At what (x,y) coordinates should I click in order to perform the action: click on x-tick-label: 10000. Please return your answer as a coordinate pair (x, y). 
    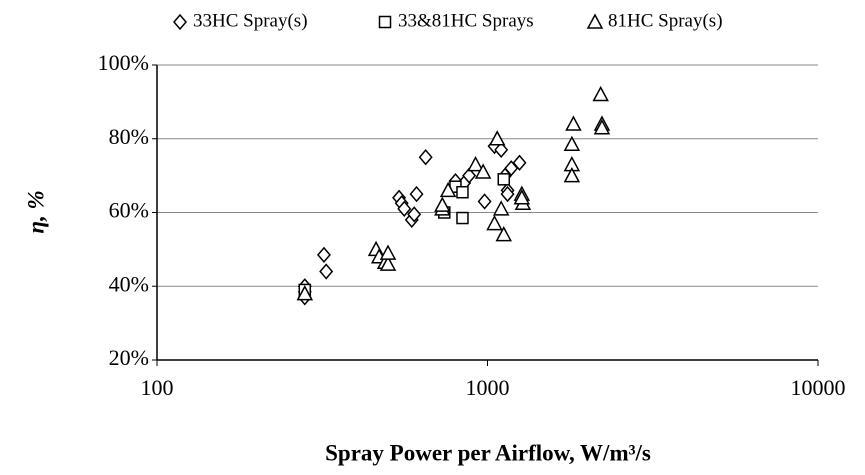
    Looking at the image, I should click on (818, 387).